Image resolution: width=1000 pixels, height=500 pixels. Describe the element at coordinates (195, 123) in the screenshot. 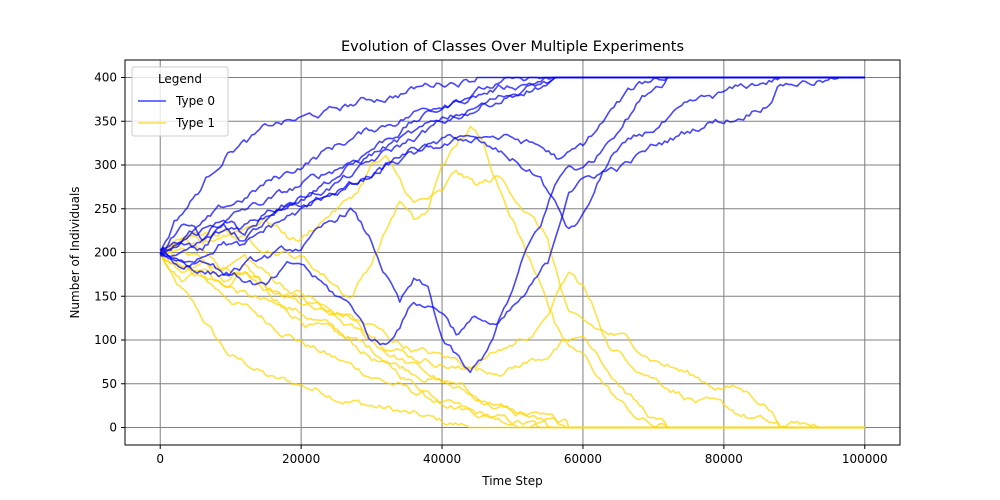

I see `legend-label-type-1: Type 1` at that location.